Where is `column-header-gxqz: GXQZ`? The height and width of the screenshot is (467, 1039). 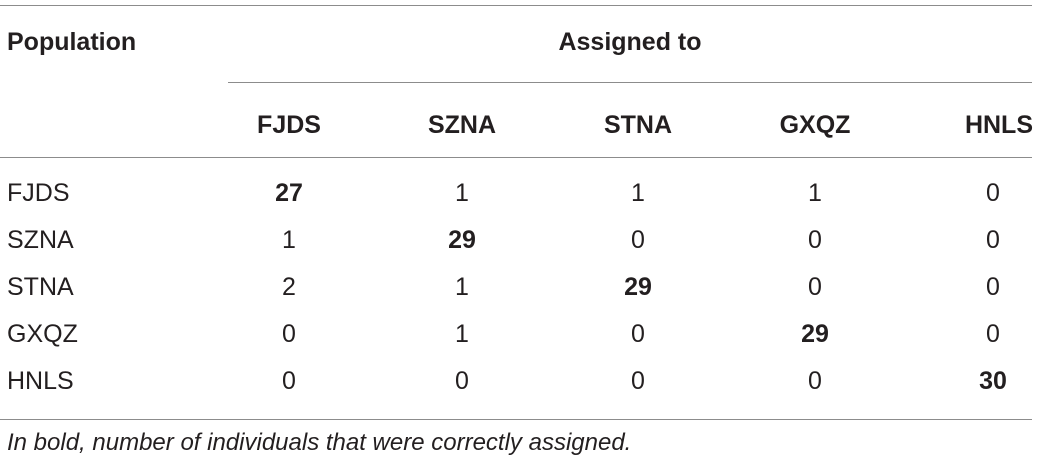
column-header-gxqz: GXQZ is located at coordinates (815, 125).